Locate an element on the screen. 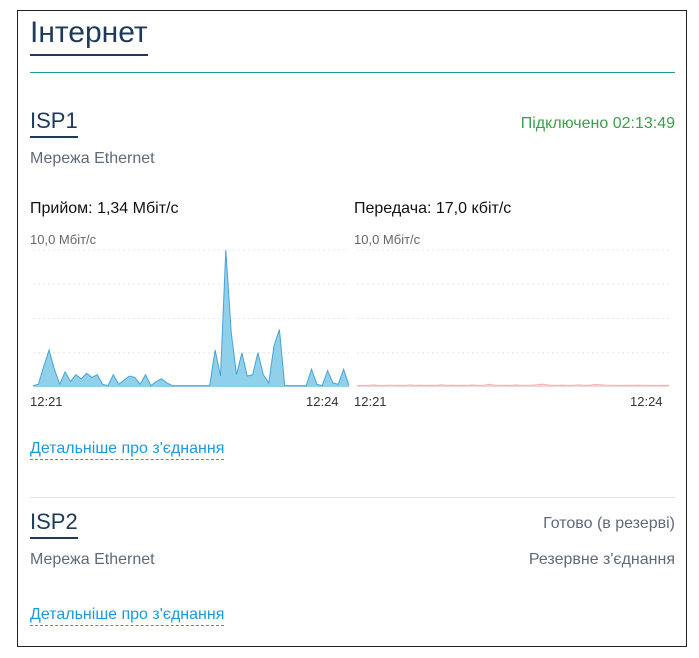  isp2-status: Готово (в резерві) is located at coordinates (609, 523).